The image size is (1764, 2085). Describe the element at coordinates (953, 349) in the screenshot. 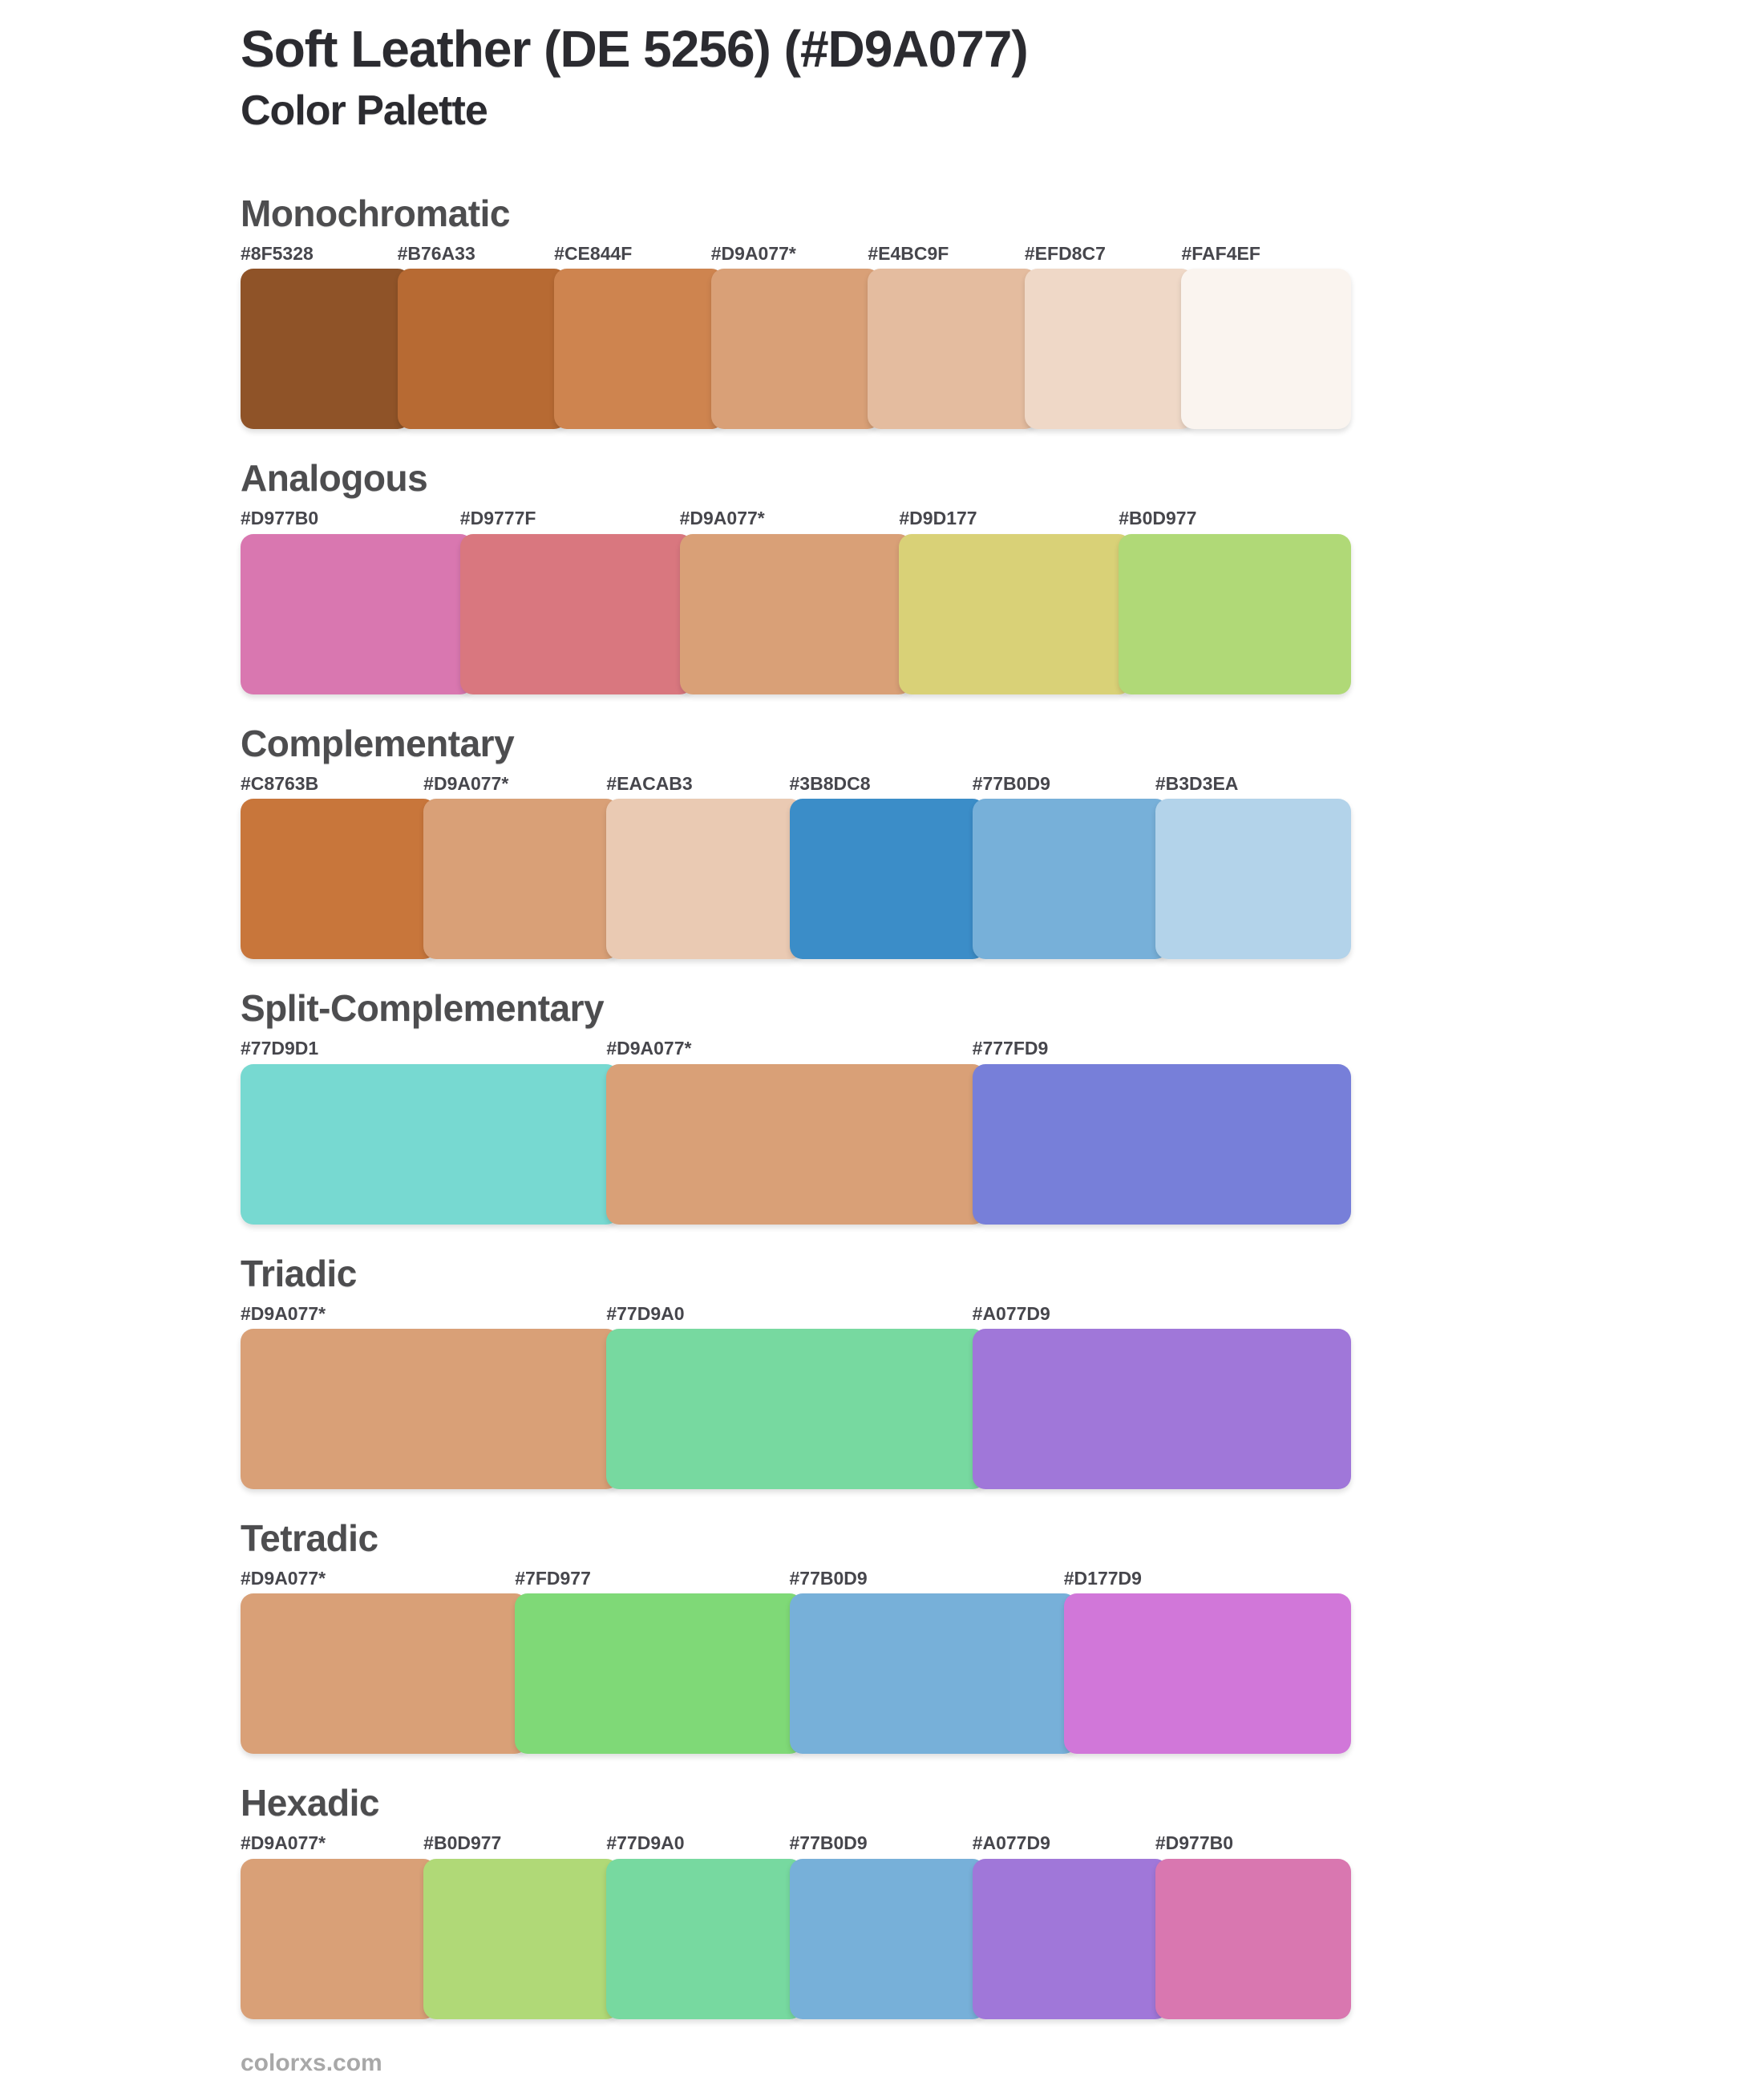

I see `color-swatch-e4bc9f` at that location.